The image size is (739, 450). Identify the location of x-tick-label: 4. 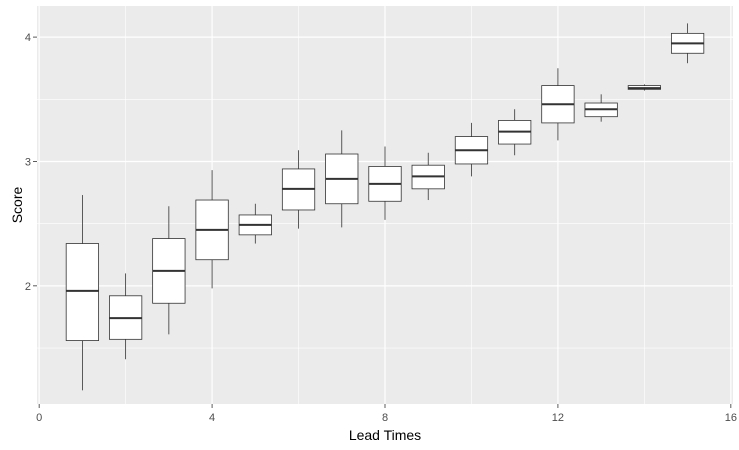
(212, 418).